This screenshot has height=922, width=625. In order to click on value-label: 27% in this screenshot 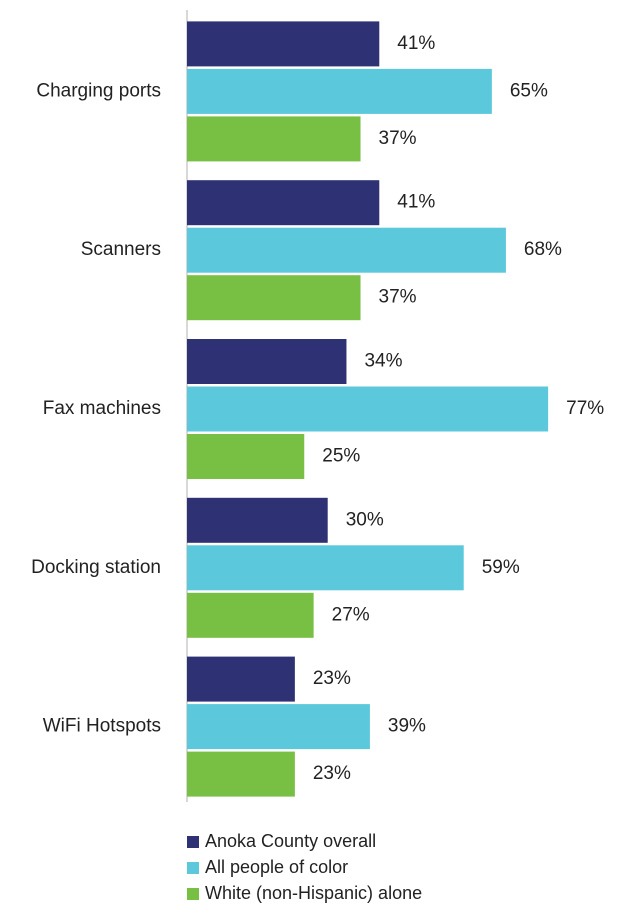, I will do `click(351, 614)`.